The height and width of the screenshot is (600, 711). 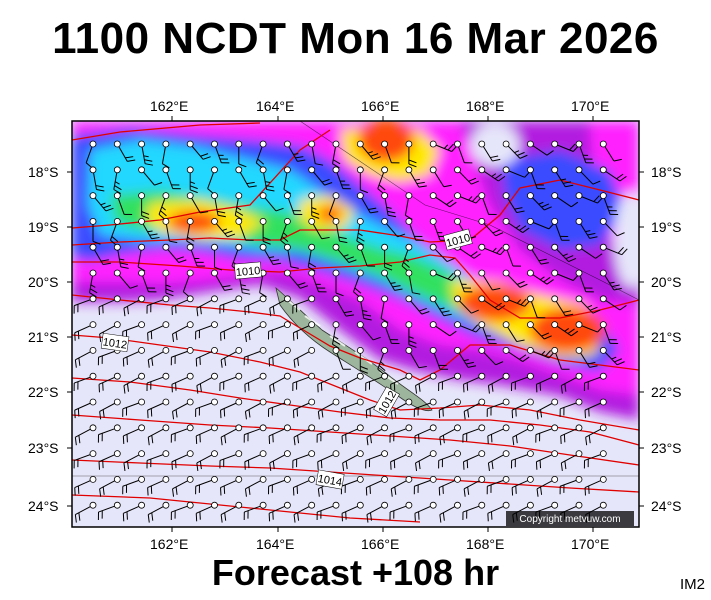 I want to click on lat-label: 18°S, so click(x=666, y=172).